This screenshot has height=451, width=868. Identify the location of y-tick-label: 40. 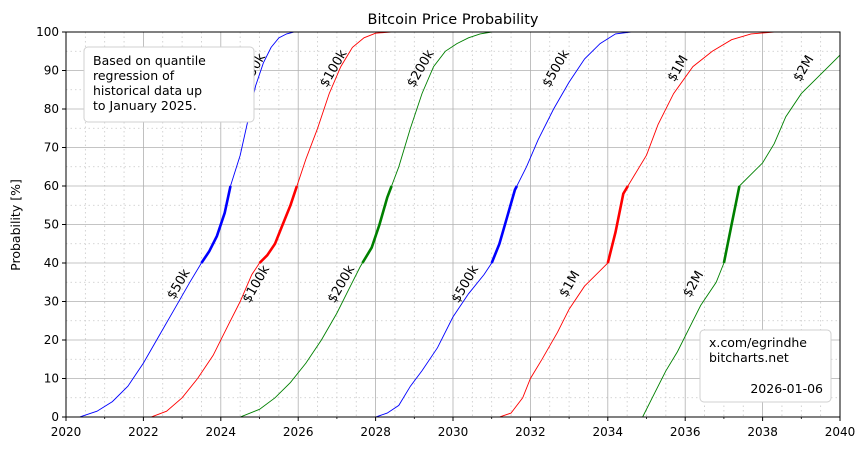
(51, 263).